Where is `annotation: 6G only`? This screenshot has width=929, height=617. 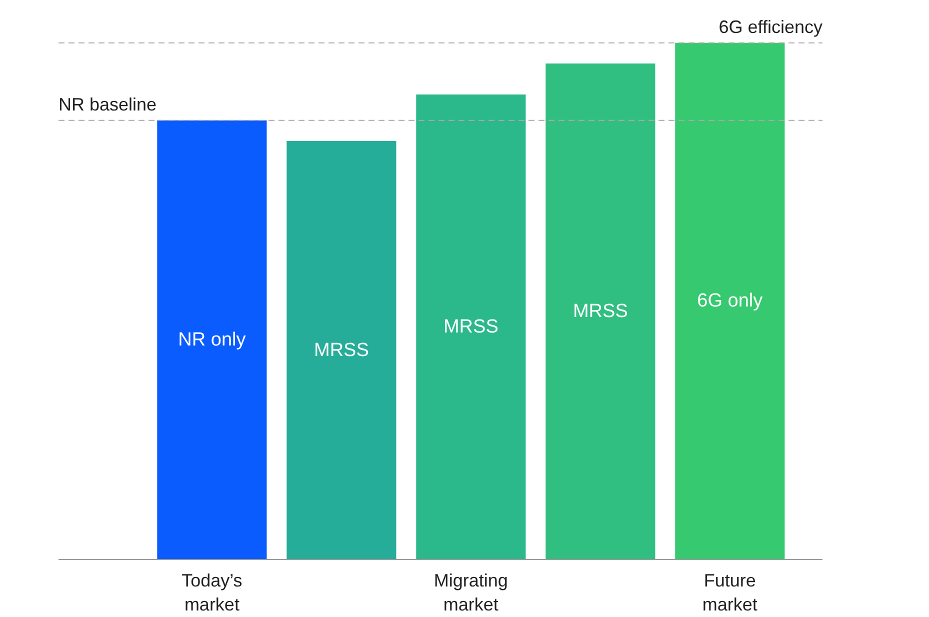 annotation: 6G only is located at coordinates (730, 301).